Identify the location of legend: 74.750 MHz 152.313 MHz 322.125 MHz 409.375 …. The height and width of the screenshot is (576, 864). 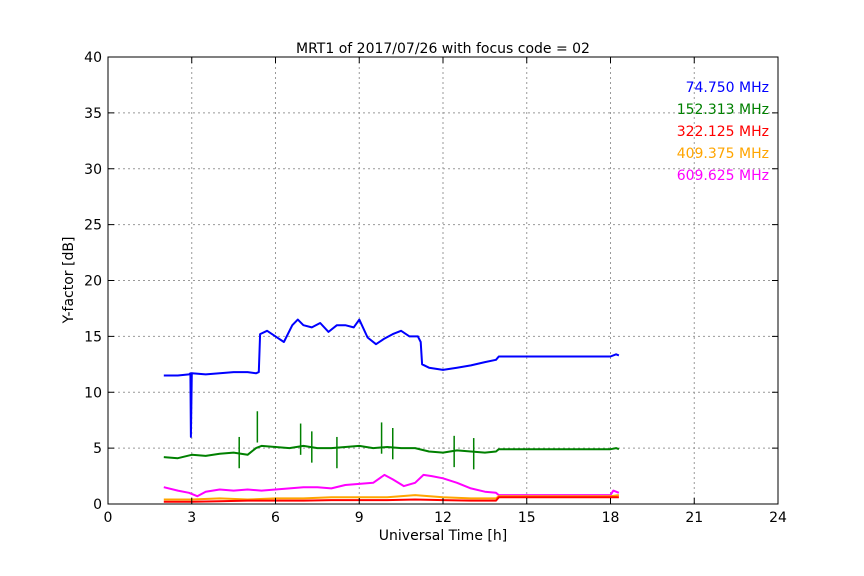
(723, 132).